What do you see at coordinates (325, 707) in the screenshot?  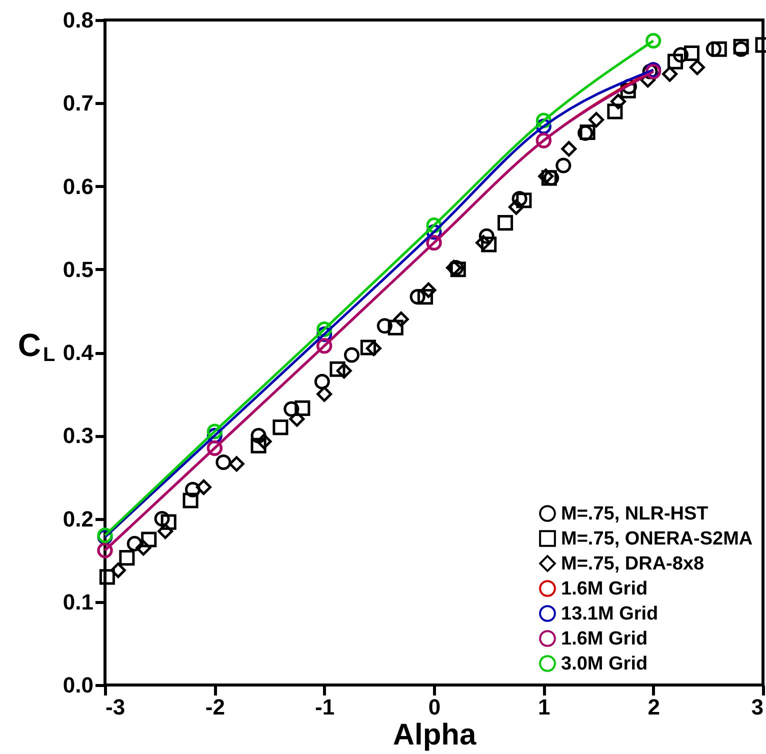 I see `x-tick-label: -1` at bounding box center [325, 707].